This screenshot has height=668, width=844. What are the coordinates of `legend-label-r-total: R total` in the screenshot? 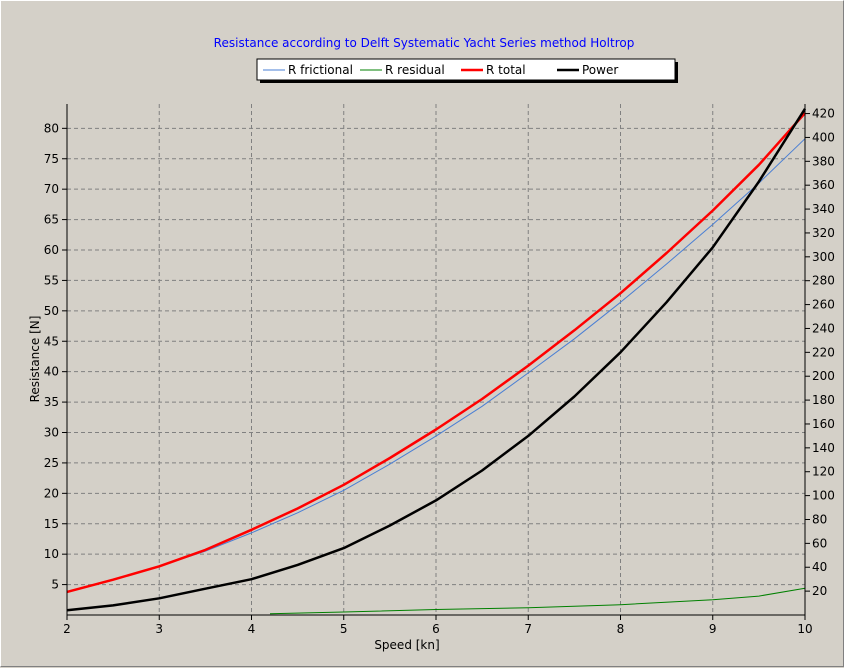 It's located at (506, 70).